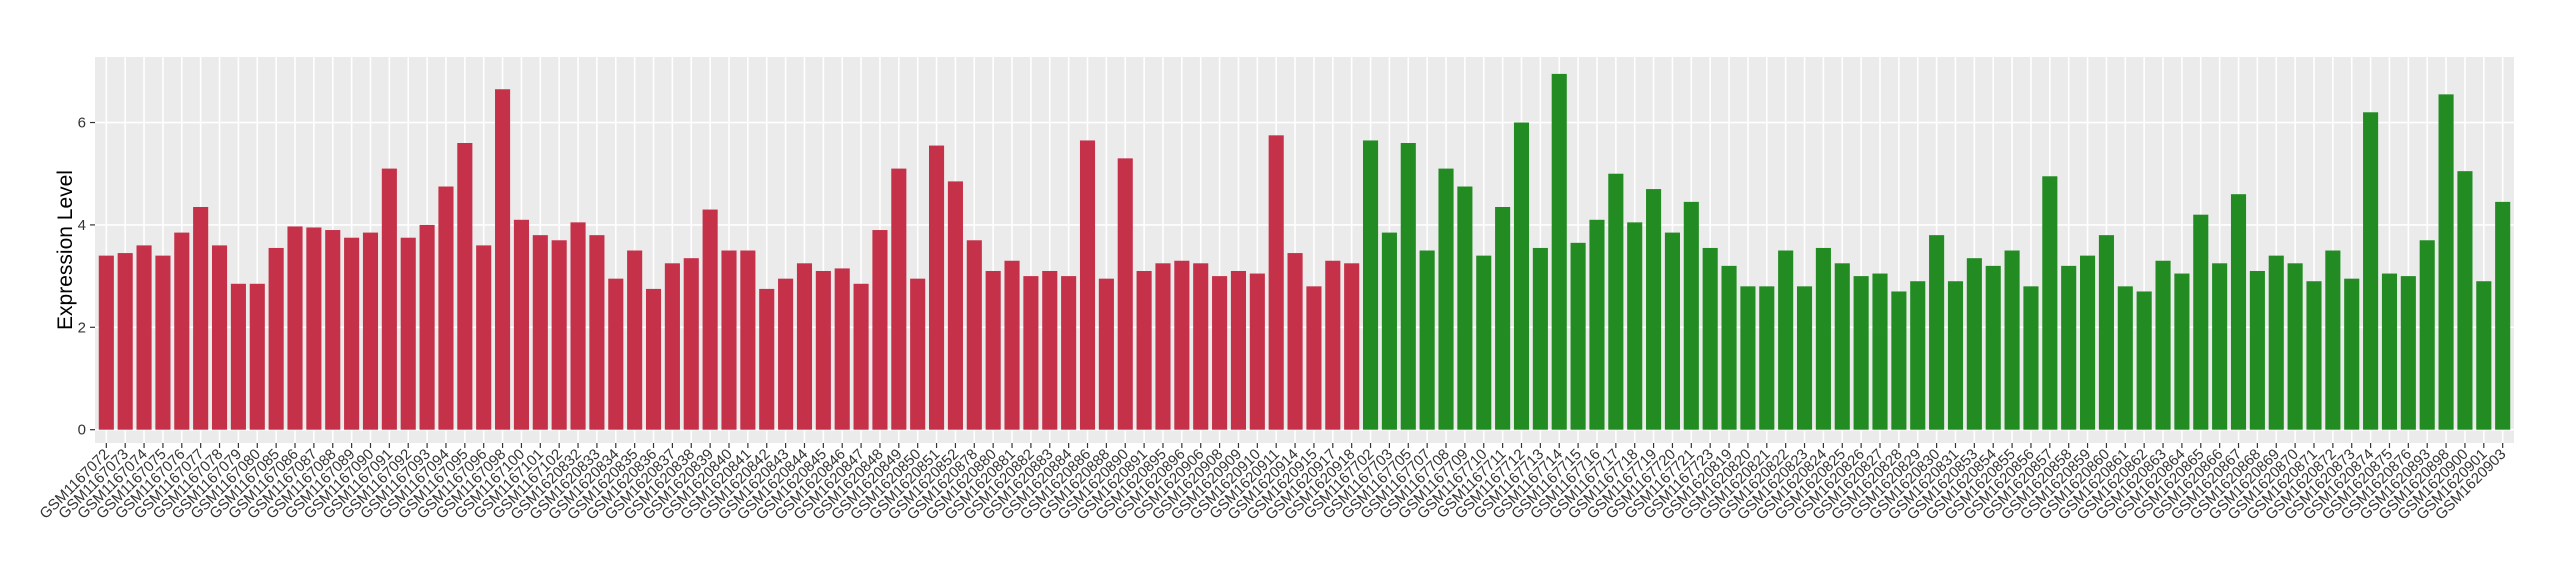 This screenshot has width=2560, height=580. What do you see at coordinates (82, 430) in the screenshot?
I see `y-tick-label: 0` at bounding box center [82, 430].